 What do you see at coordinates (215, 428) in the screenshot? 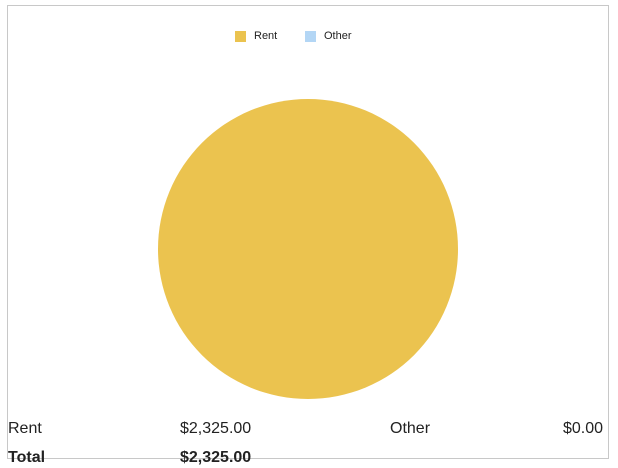
I see `row-value: $2,325.00` at bounding box center [215, 428].